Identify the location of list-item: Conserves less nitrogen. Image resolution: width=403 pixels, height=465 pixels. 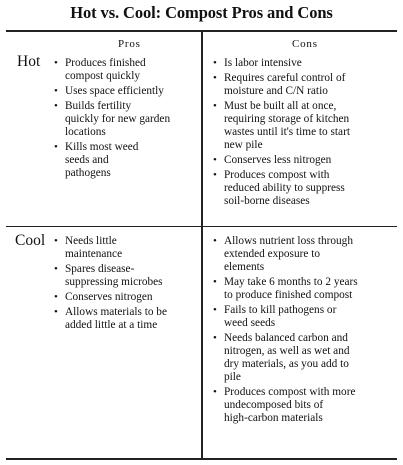
(304, 160).